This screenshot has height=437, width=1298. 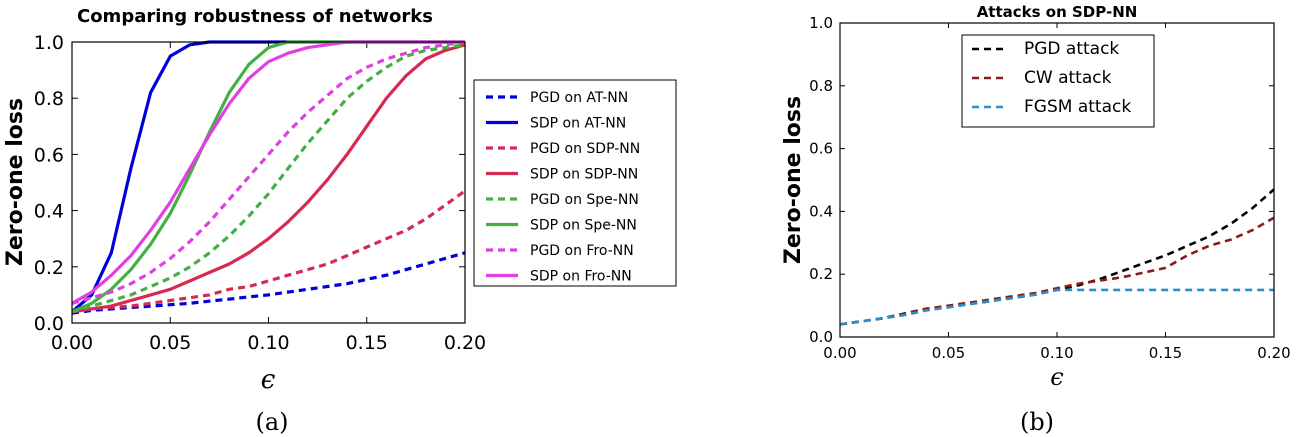 I want to click on series-line-pgd-attack, so click(x=1057, y=257).